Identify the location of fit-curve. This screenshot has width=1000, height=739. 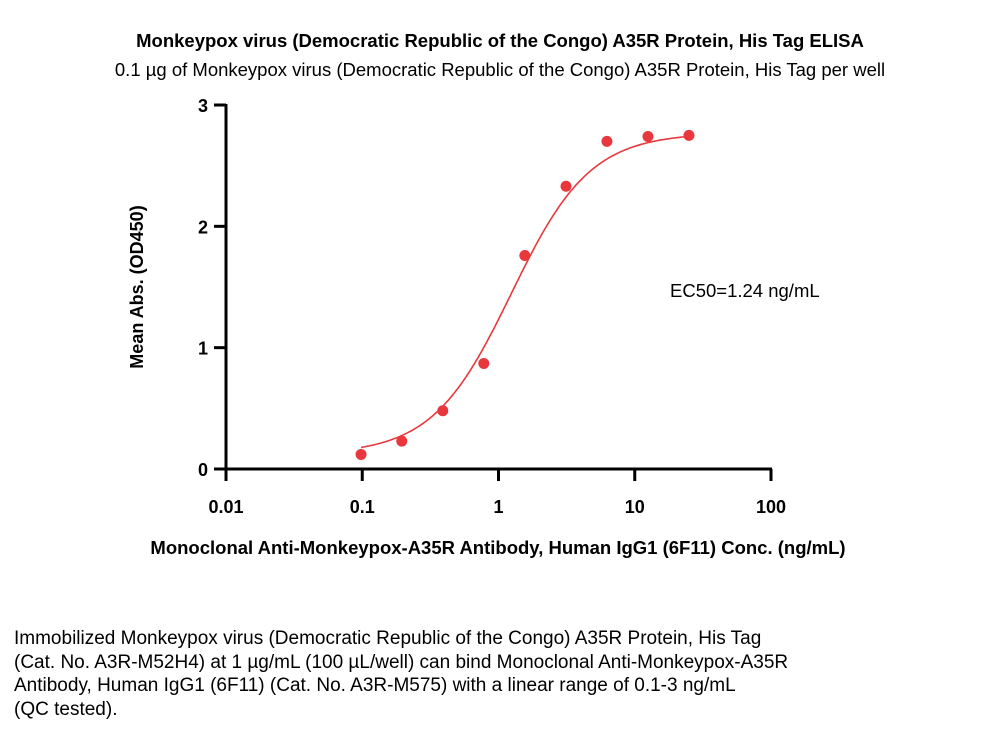
(525, 292).